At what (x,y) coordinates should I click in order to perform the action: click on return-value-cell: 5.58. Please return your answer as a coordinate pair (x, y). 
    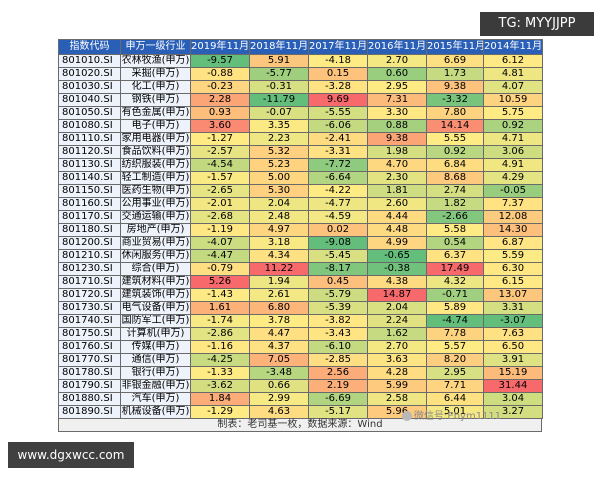
    Looking at the image, I should click on (455, 230).